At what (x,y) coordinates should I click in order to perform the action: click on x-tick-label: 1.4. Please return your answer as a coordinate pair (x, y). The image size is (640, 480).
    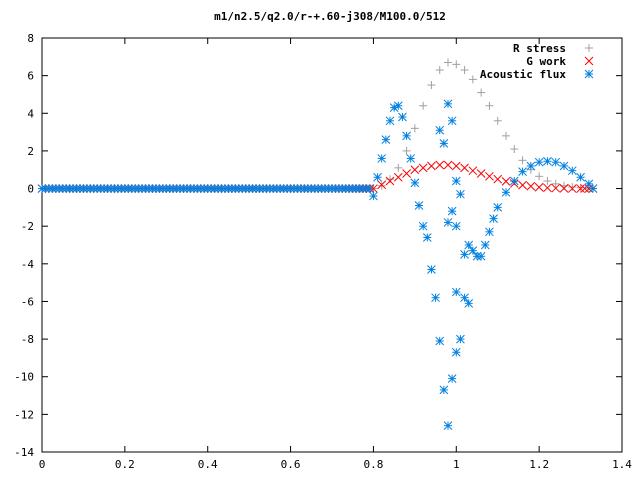
    Looking at the image, I should click on (622, 464).